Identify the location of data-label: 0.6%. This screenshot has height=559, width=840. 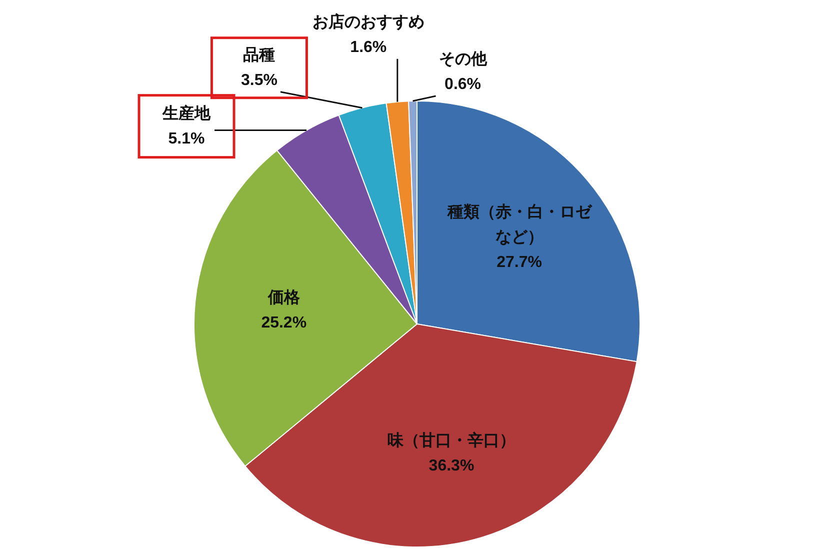
(463, 85).